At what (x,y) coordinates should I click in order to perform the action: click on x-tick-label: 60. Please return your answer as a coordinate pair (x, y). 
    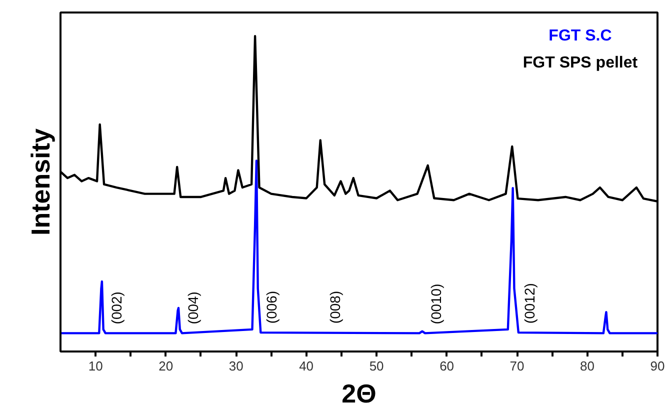
    Looking at the image, I should click on (447, 366).